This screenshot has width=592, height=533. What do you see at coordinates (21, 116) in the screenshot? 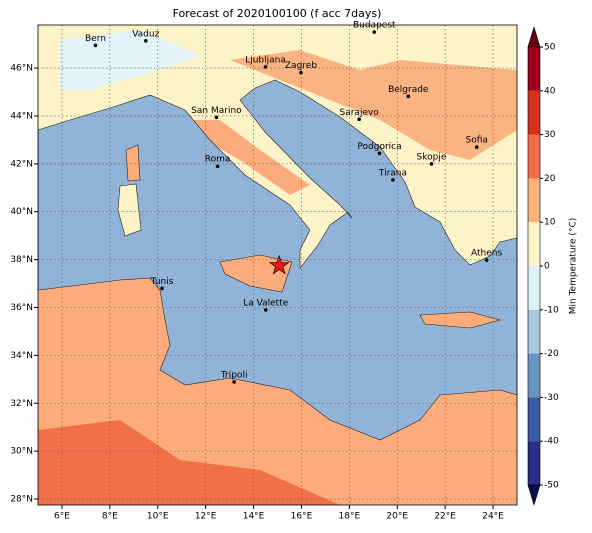
I see `lat-tick-label: 44°N` at bounding box center [21, 116].